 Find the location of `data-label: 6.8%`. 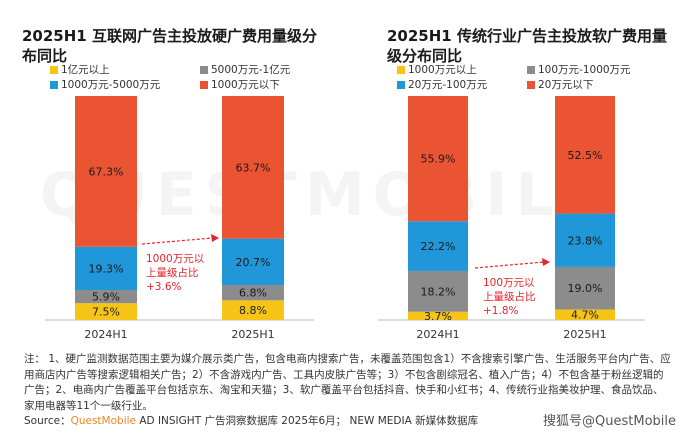

data-label: 6.8% is located at coordinates (253, 293).